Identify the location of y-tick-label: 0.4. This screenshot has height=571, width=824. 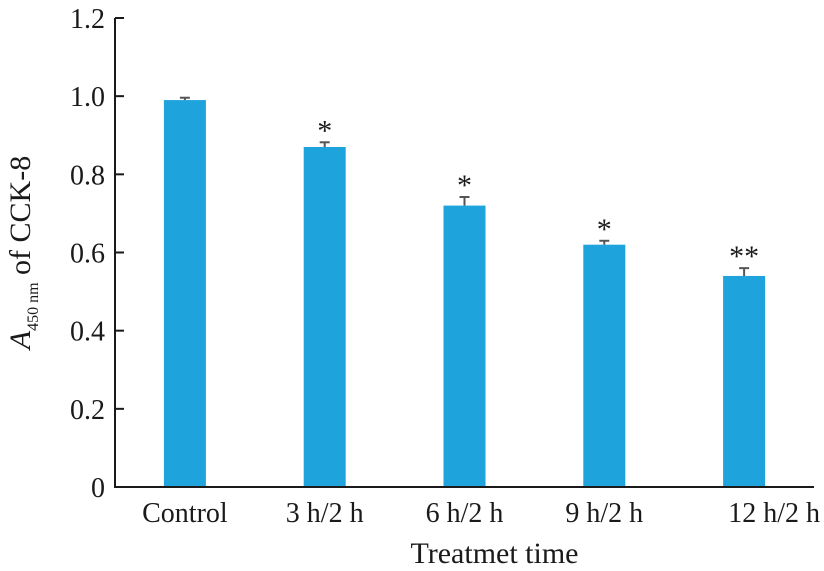
(87, 332).